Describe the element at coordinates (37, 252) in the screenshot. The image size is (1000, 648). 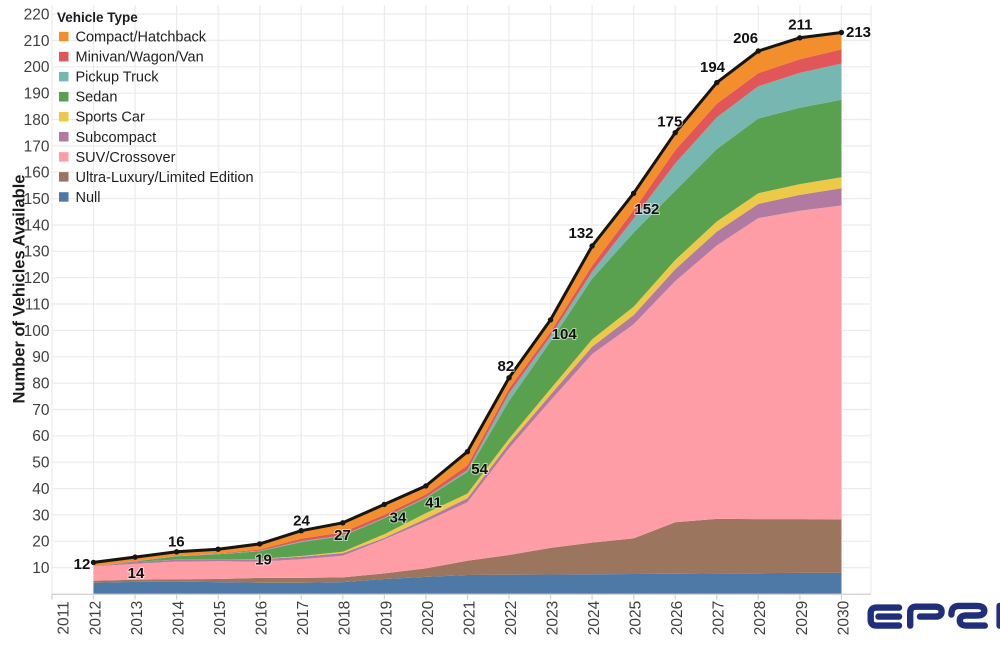
I see `svg-text: 130` at that location.